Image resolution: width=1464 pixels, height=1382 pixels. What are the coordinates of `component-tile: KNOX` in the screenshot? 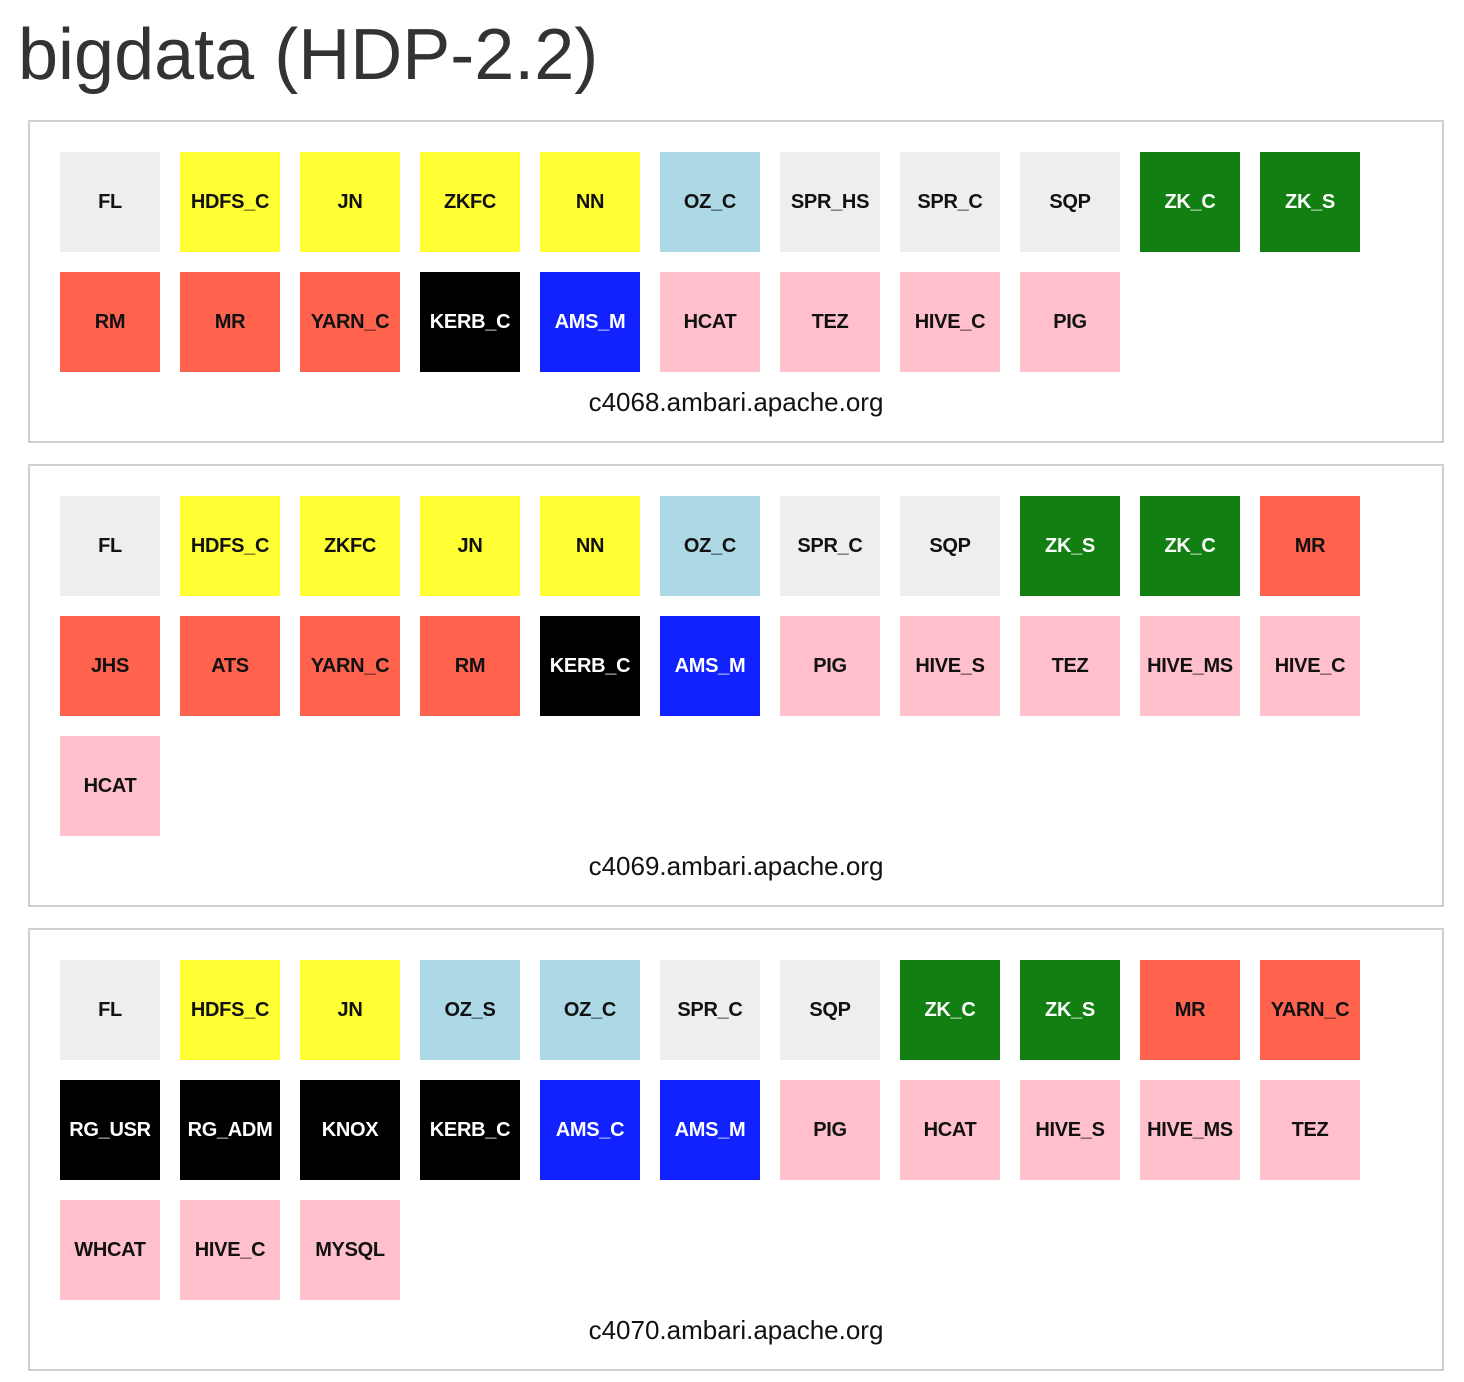 It's located at (350, 1130).